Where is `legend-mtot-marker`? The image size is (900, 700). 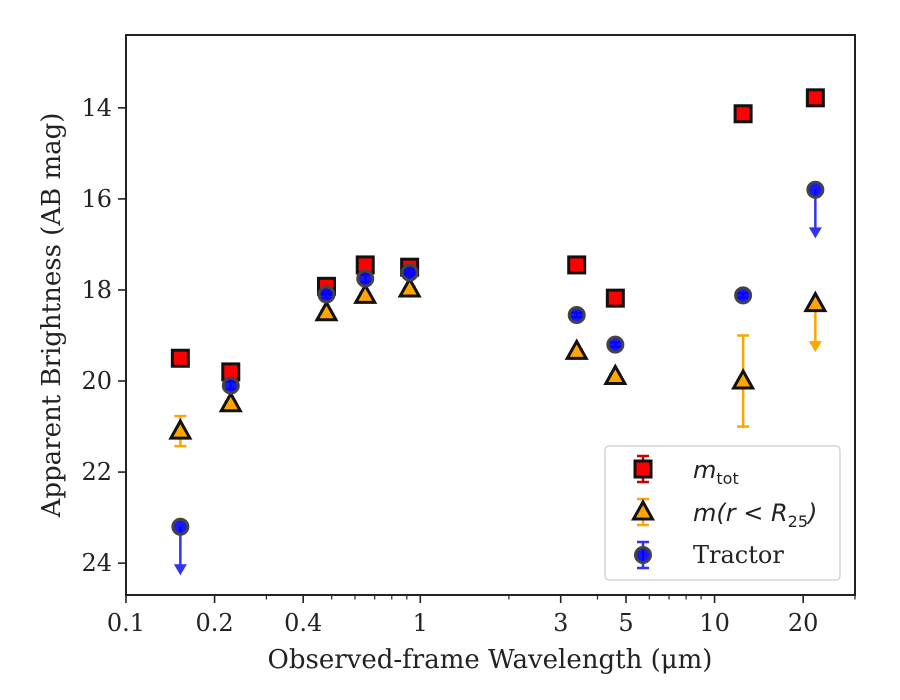 legend-mtot-marker is located at coordinates (643, 469).